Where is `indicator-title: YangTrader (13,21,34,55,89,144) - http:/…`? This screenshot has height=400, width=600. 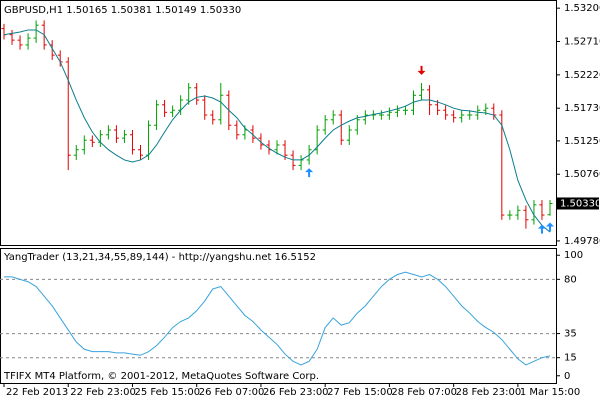
indicator-title: YangTrader (13,21,34,55,89,144) - http:/… is located at coordinates (159, 257).